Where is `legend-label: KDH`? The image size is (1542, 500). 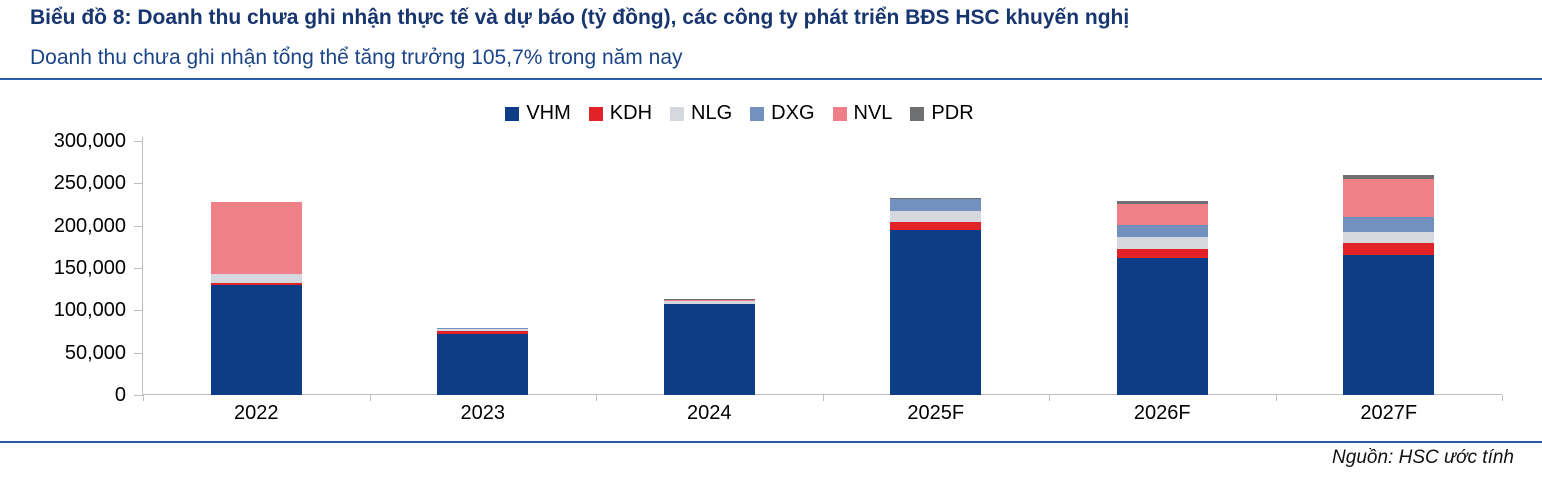 legend-label: KDH is located at coordinates (631, 113).